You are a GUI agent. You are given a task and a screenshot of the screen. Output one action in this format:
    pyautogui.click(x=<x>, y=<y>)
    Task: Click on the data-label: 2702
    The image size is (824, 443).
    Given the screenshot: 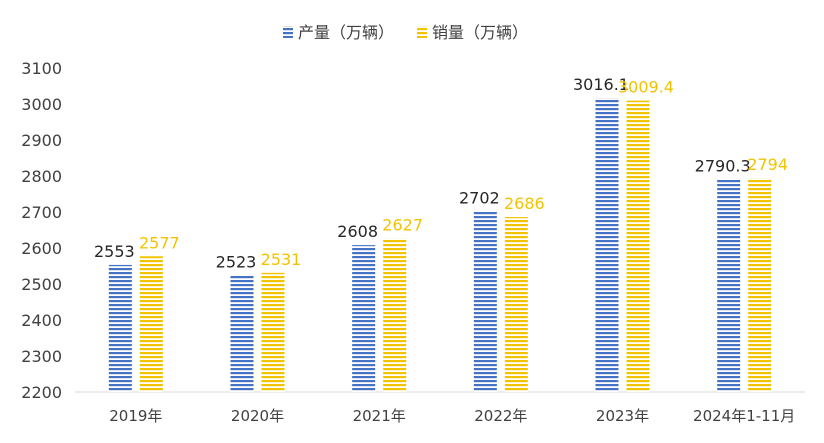 What is the action you would take?
    pyautogui.click(x=479, y=197)
    